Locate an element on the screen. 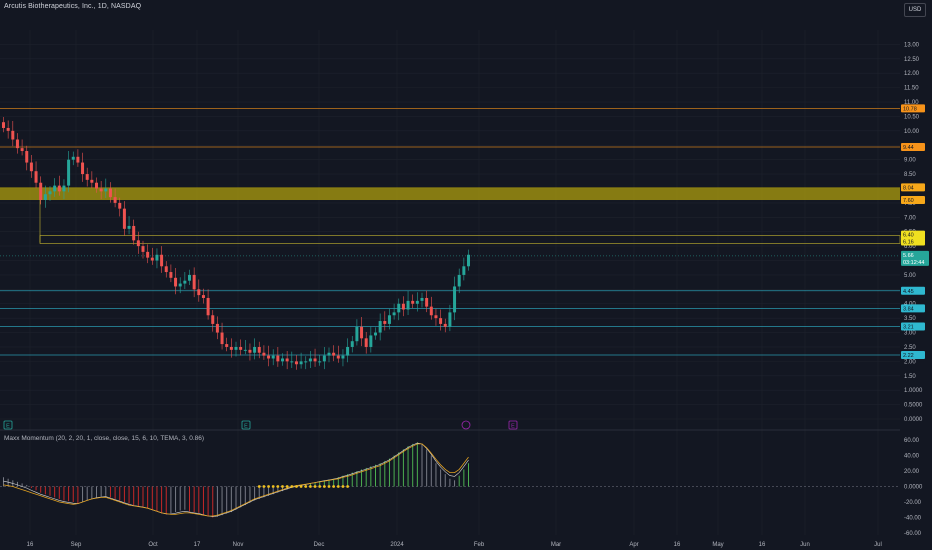  level-tag-label: 9.44 is located at coordinates (908, 148).